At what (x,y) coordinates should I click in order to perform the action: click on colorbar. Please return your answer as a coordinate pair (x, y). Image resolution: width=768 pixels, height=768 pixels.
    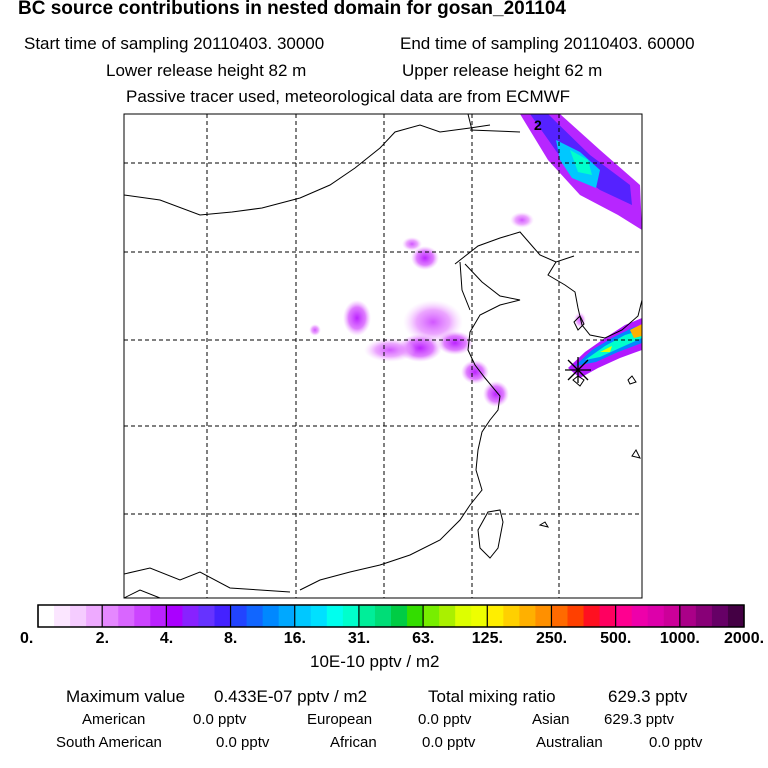
    Looking at the image, I should click on (391, 616).